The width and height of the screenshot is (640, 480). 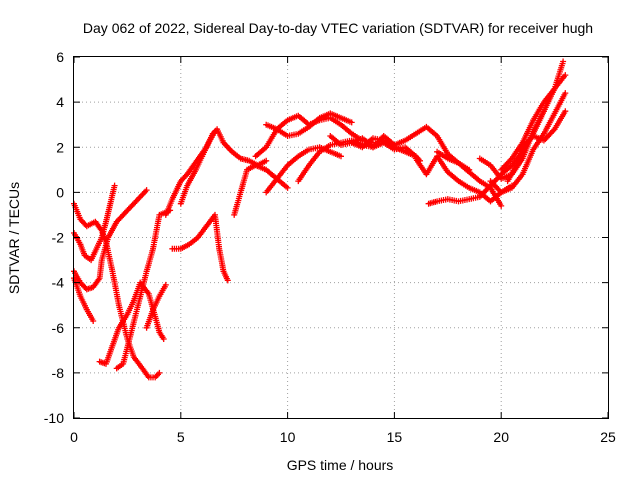 I want to click on y-tick-label: 2, so click(x=60, y=147).